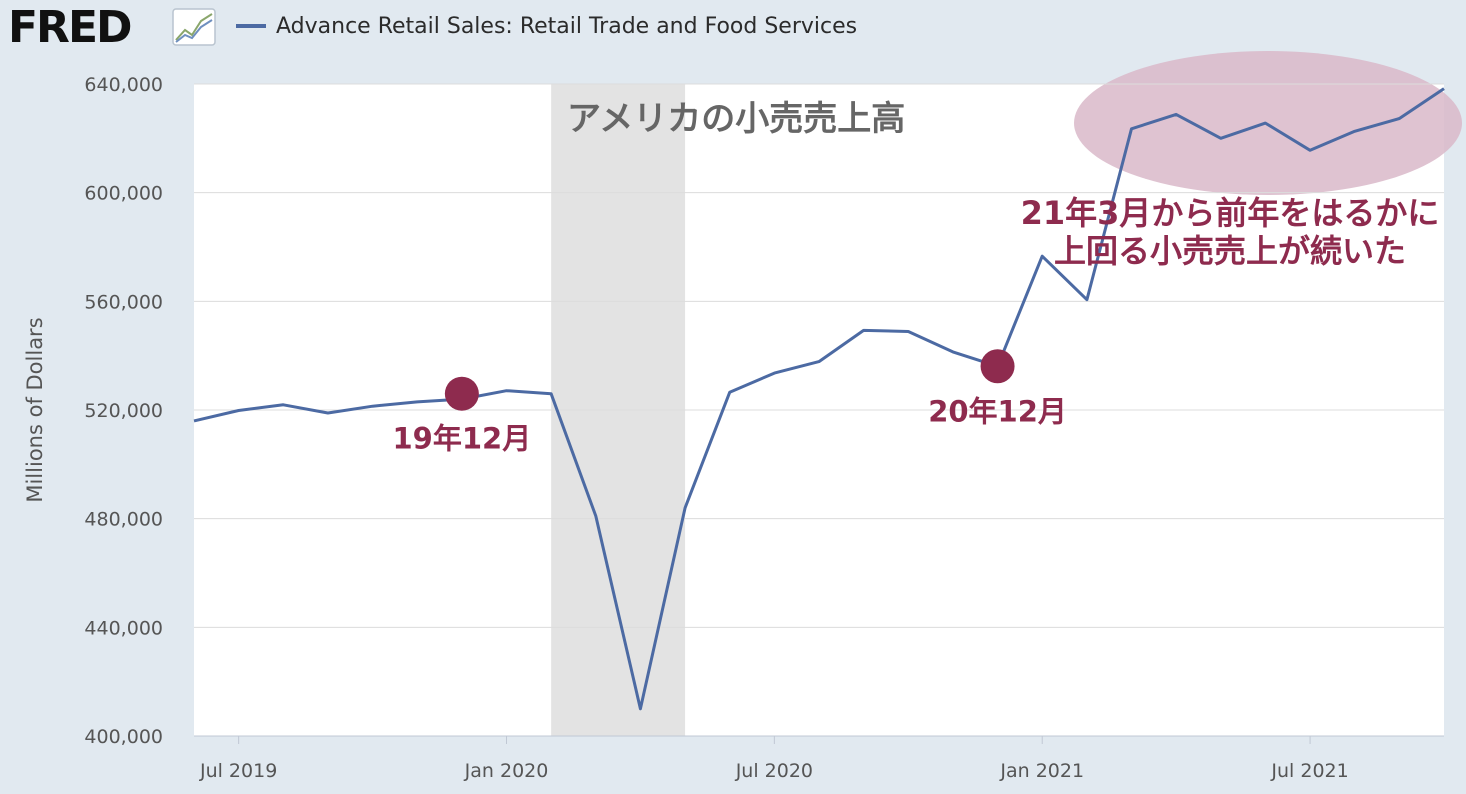 Image resolution: width=1466 pixels, height=794 pixels. Describe the element at coordinates (123, 302) in the screenshot. I see `y-tick-label: 560,000` at that location.